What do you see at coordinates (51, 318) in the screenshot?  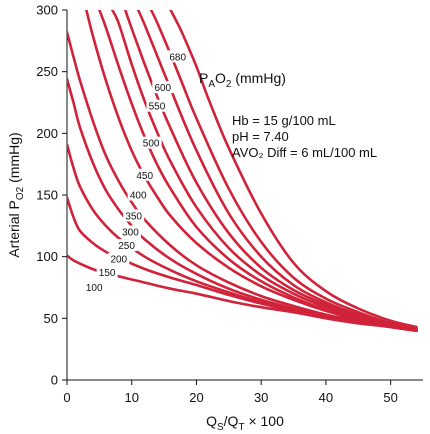 I see `y-tick-label: 50` at bounding box center [51, 318].